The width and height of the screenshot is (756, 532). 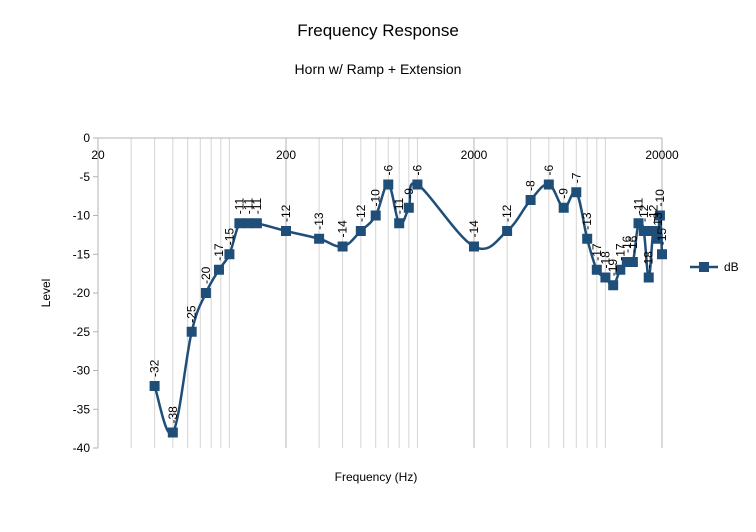 I want to click on x-axis-title: Frequency (Hz), so click(x=376, y=477).